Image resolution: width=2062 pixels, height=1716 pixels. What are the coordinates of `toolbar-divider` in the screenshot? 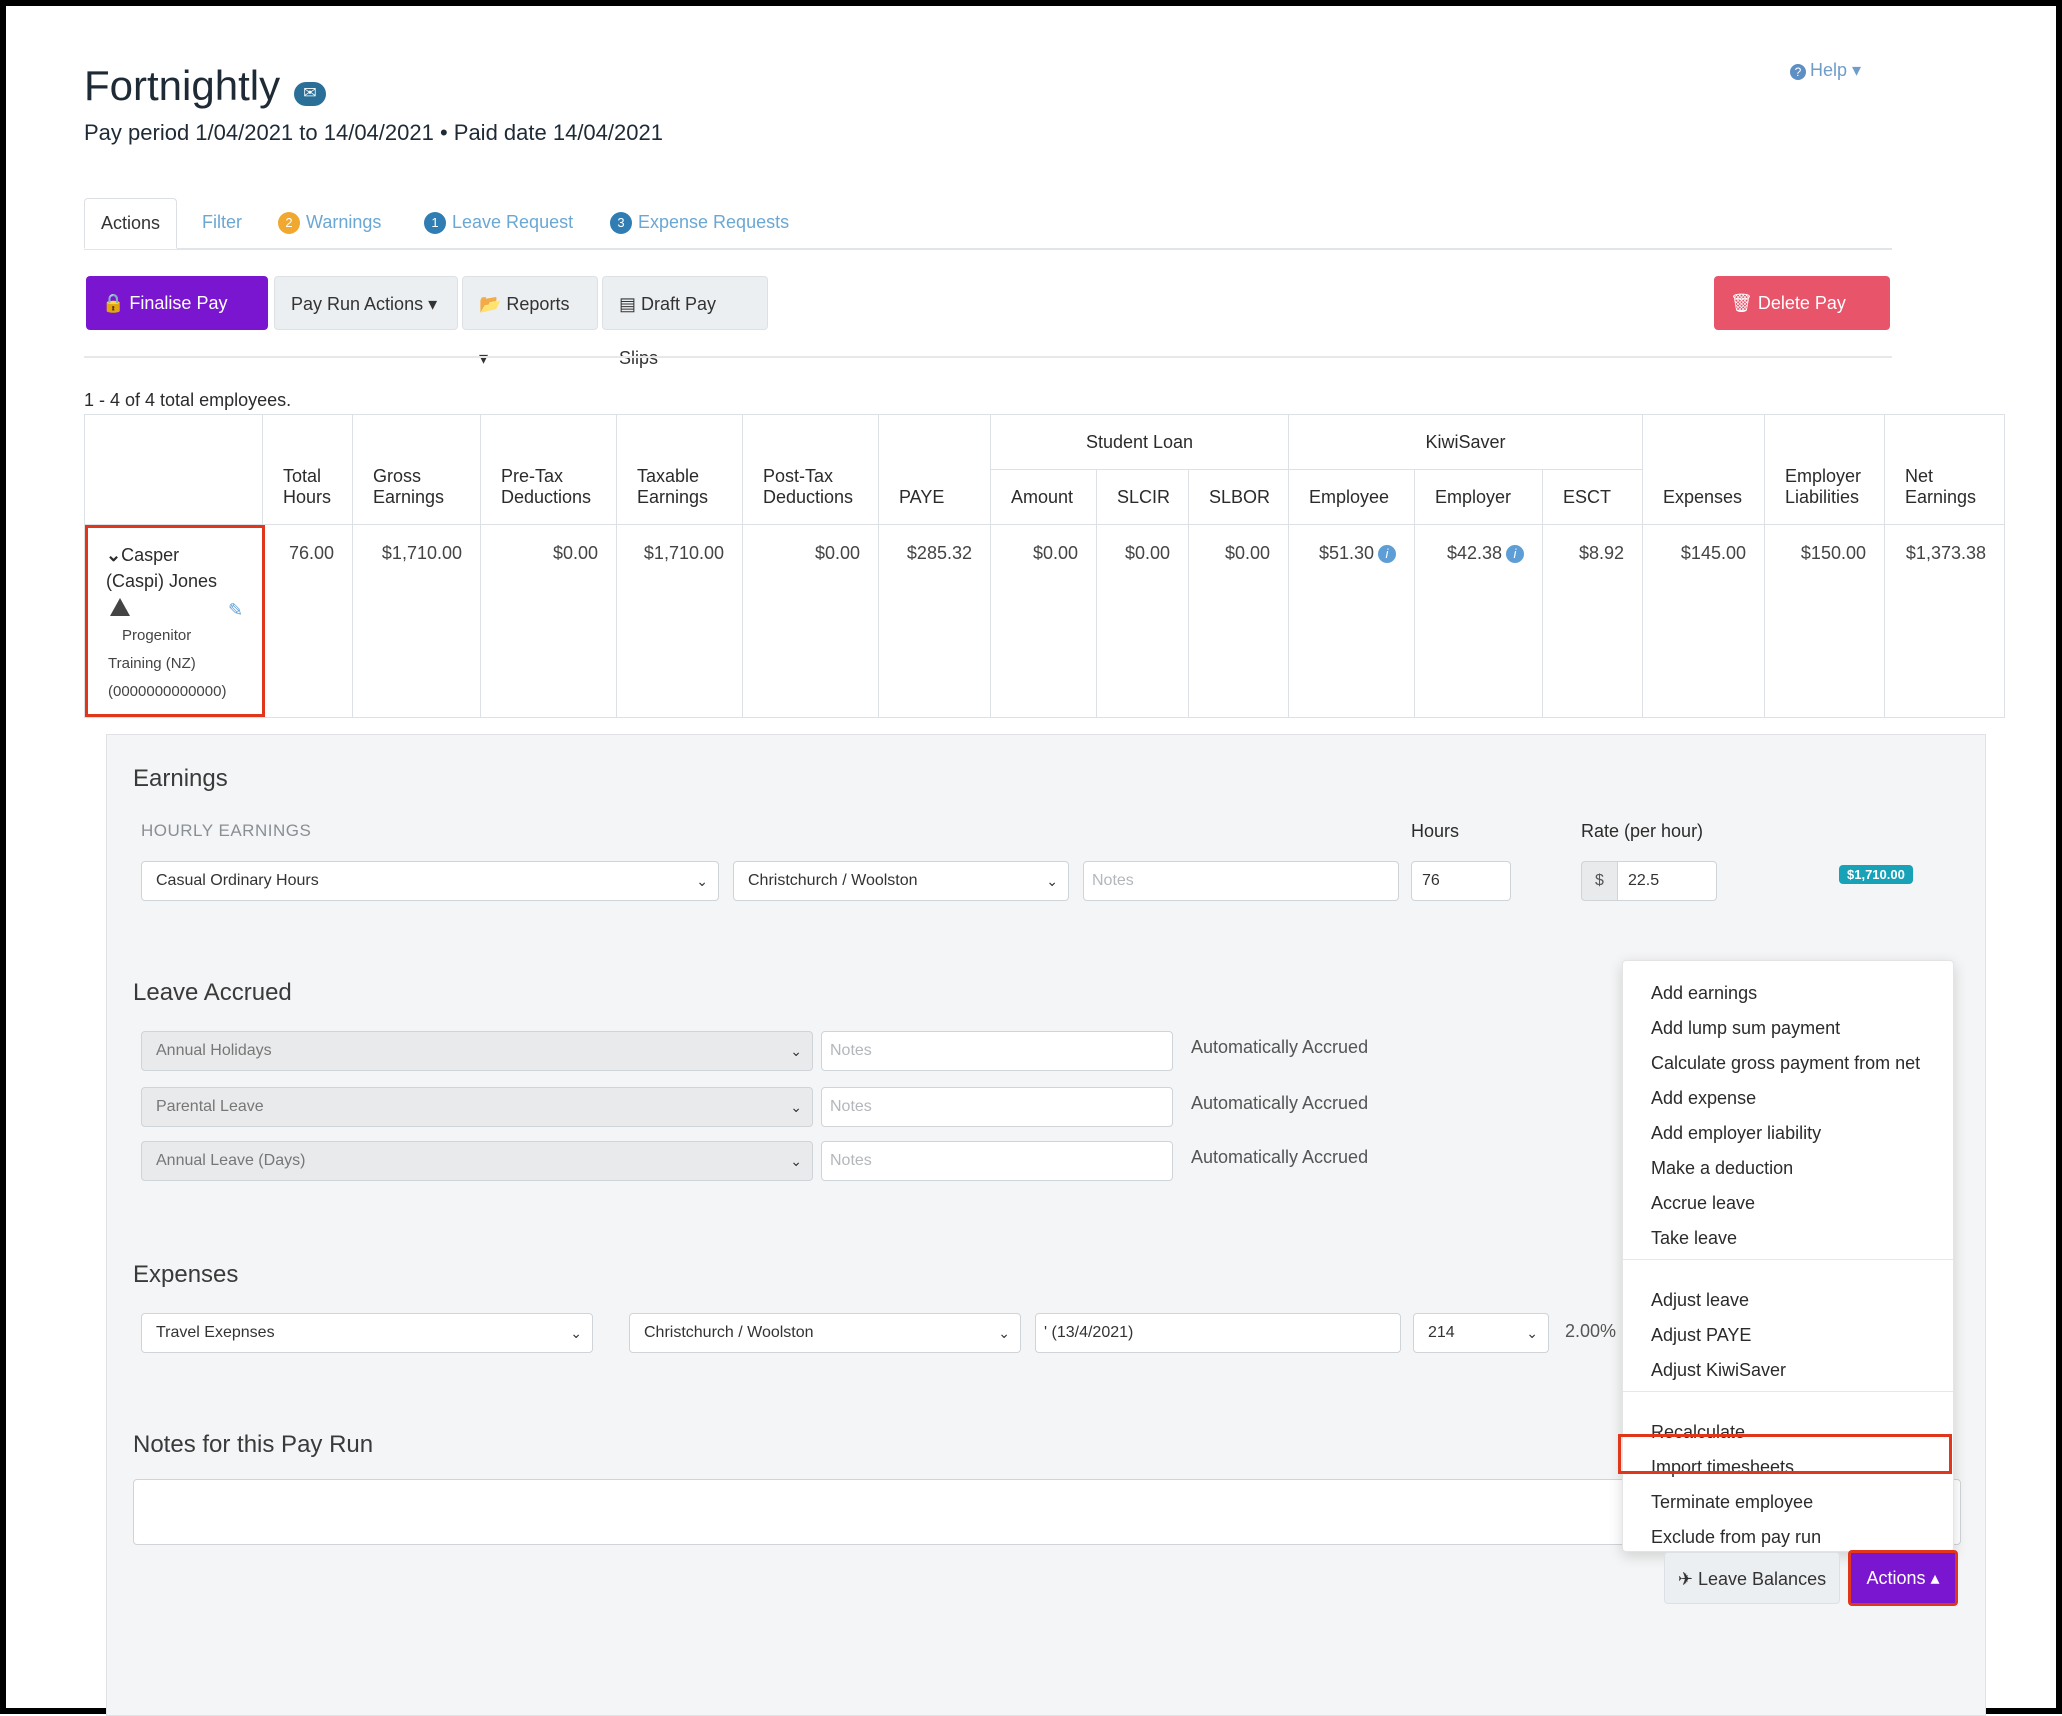 It's located at (988, 357).